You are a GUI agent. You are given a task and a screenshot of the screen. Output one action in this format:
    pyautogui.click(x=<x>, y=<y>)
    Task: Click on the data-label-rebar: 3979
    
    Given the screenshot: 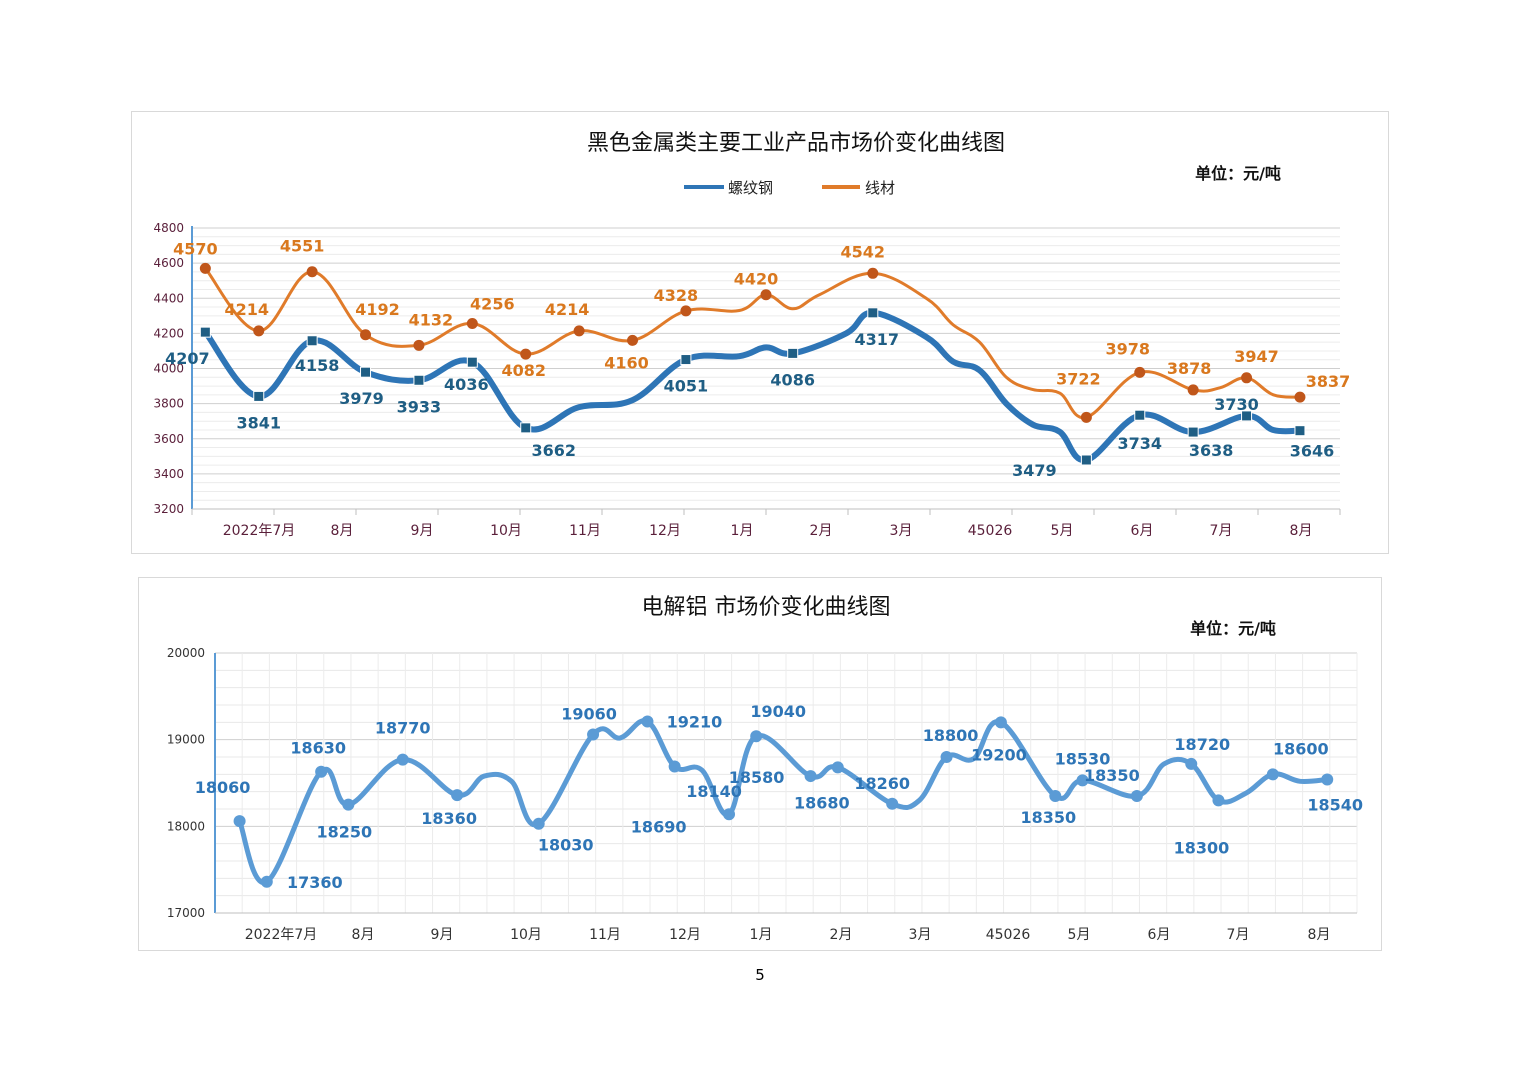 What is the action you would take?
    pyautogui.click(x=361, y=398)
    